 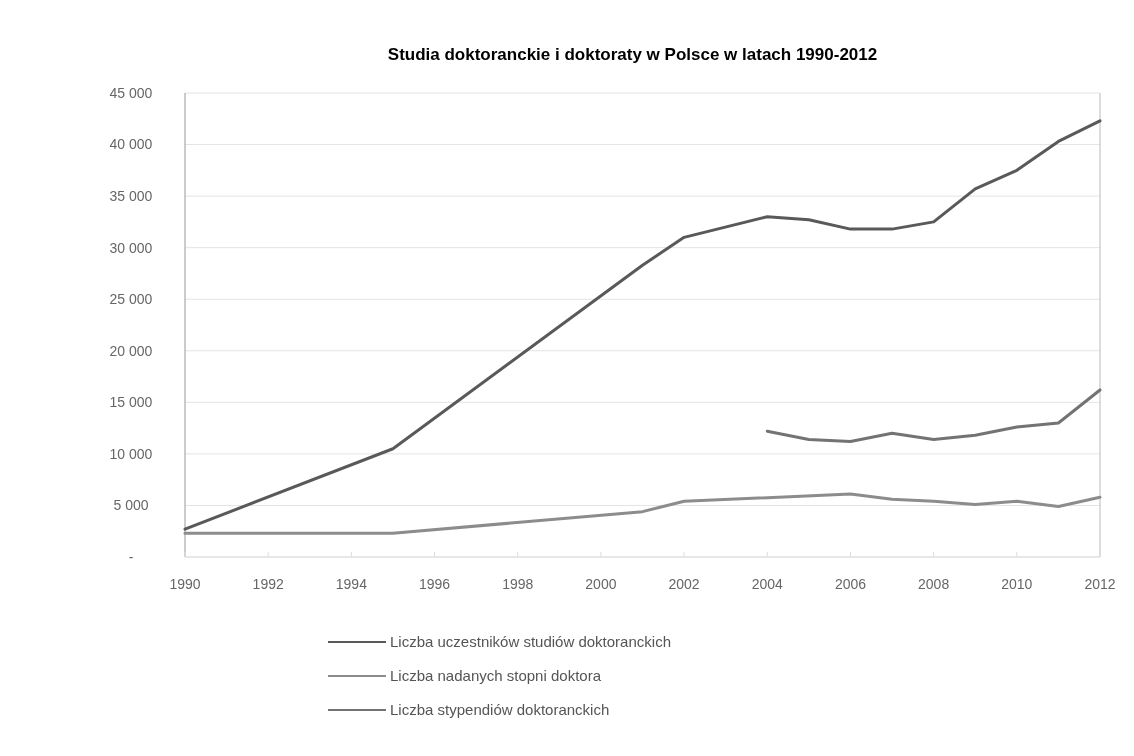 What do you see at coordinates (131, 453) in the screenshot?
I see `y-tick-label: 10 000` at bounding box center [131, 453].